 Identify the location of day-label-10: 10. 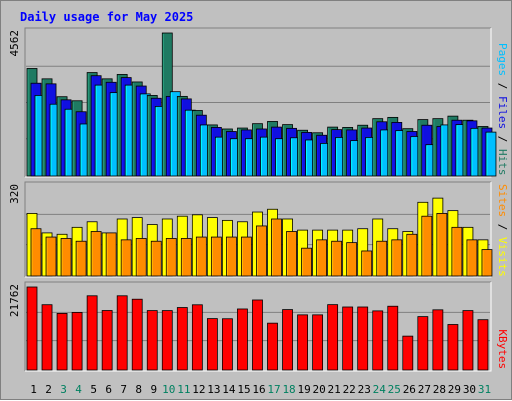
(168, 389).